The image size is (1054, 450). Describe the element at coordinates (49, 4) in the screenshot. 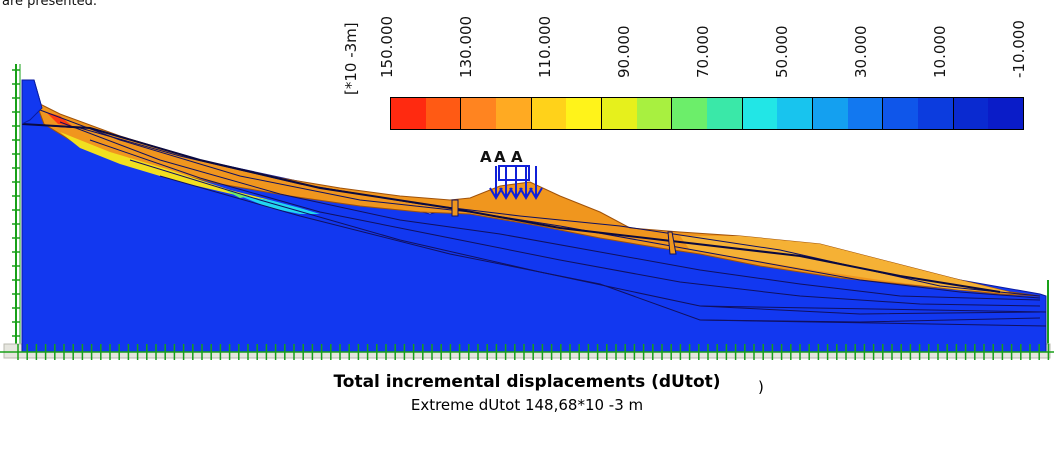

I see `intro-text: are presented.` at that location.